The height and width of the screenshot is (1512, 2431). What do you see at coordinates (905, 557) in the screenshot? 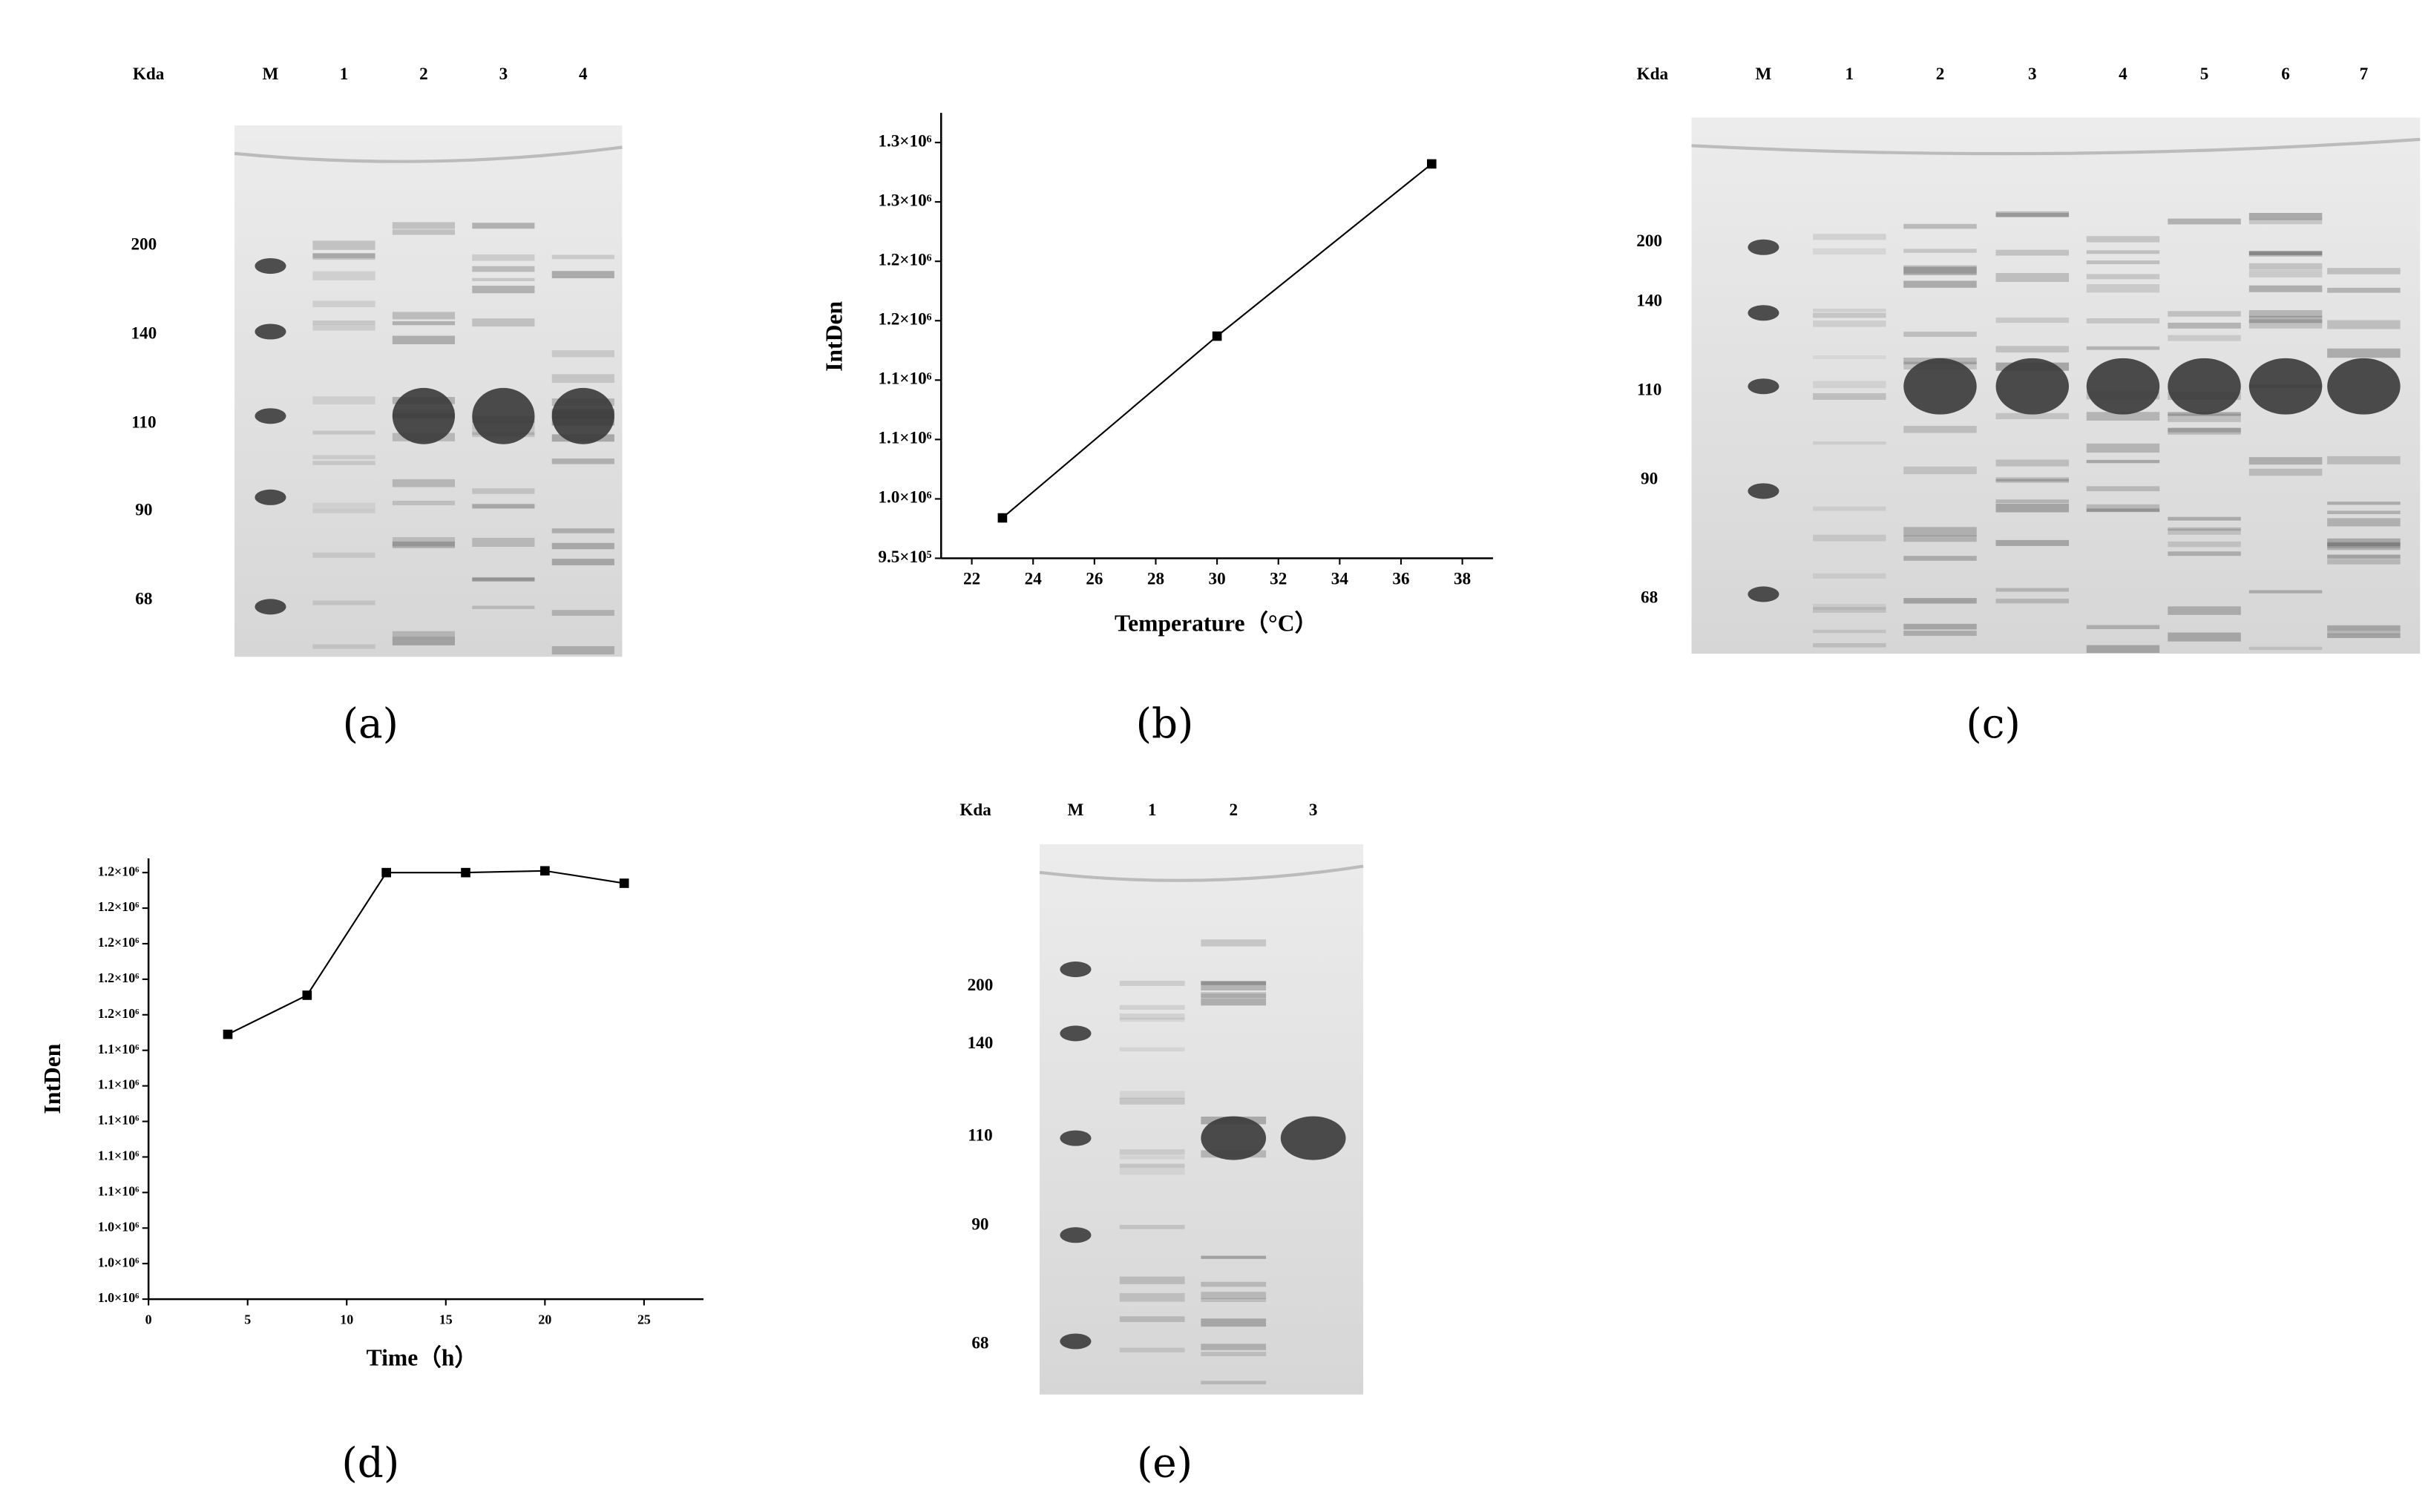
I see `y-tick-label: 9.5×10⁵` at bounding box center [905, 557].